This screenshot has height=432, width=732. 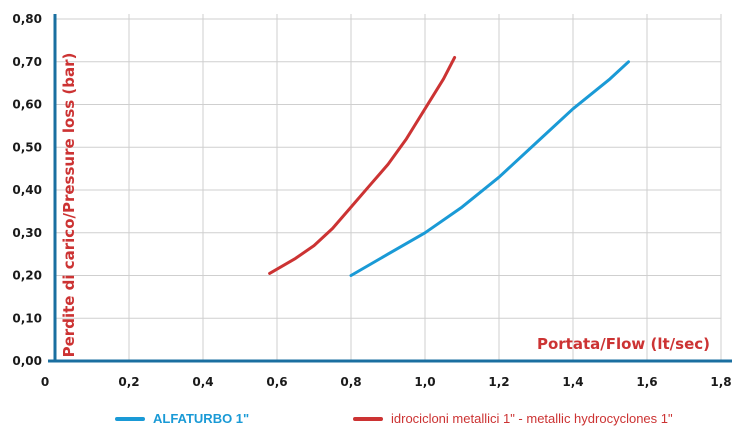 I want to click on y-tick-labels: 0,00 0,10 0,20 0,30 0,40 0,50 0,60 0,70 0,80, so click(x=27, y=190).